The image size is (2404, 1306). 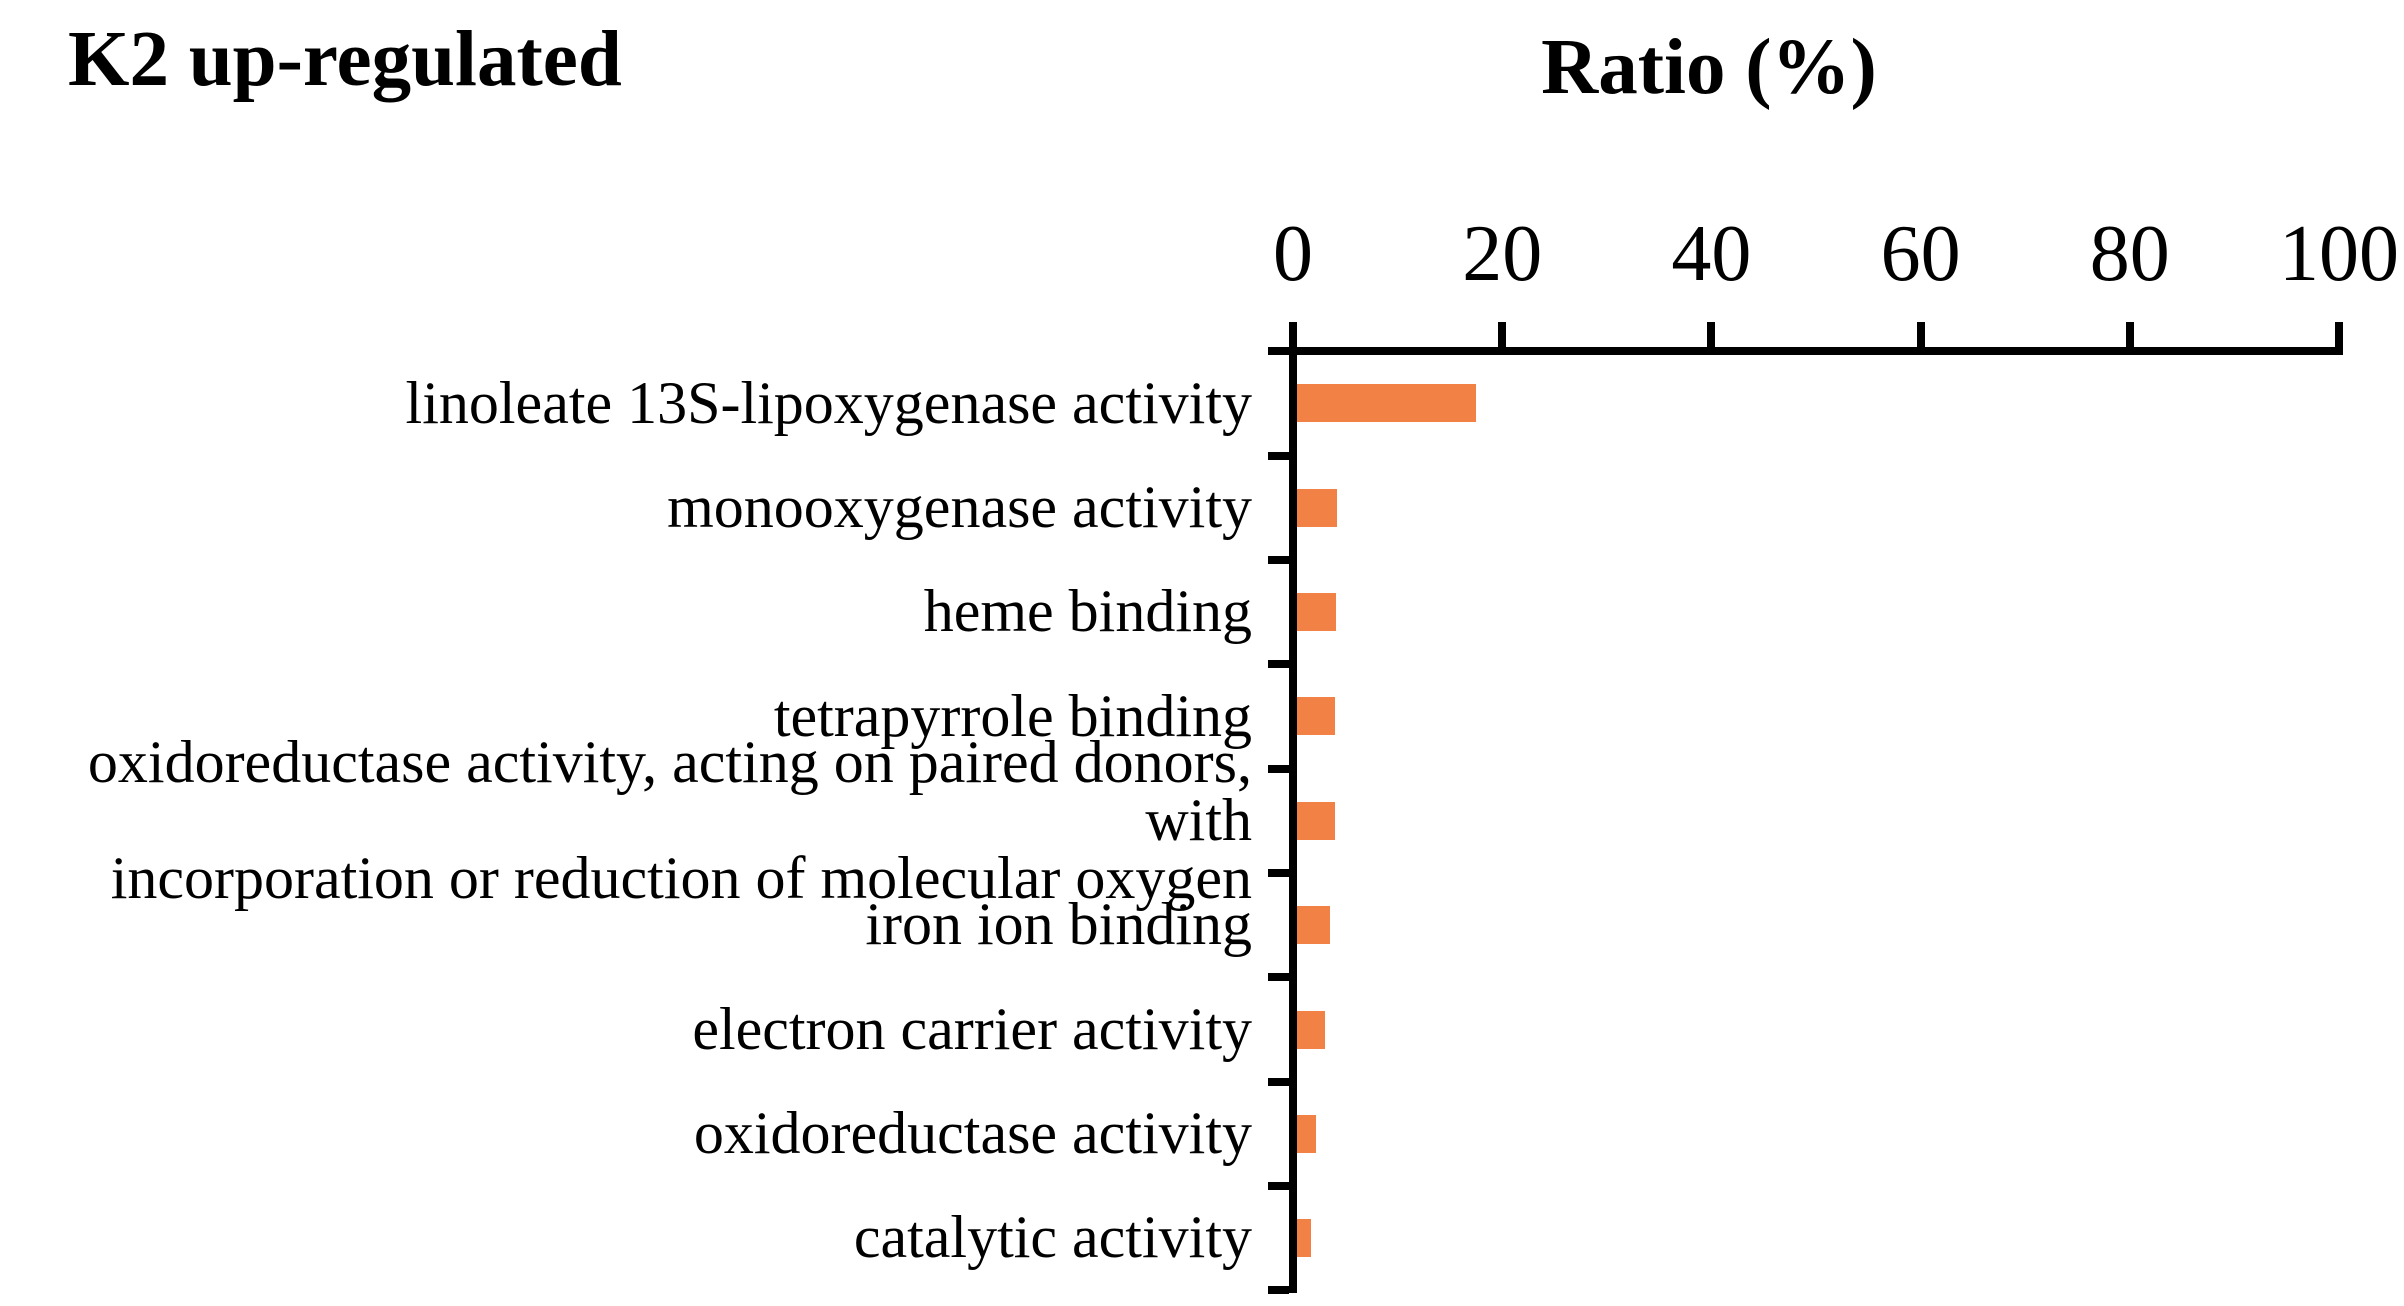 I want to click on x-tick-label-80: 80, so click(x=2129, y=254).